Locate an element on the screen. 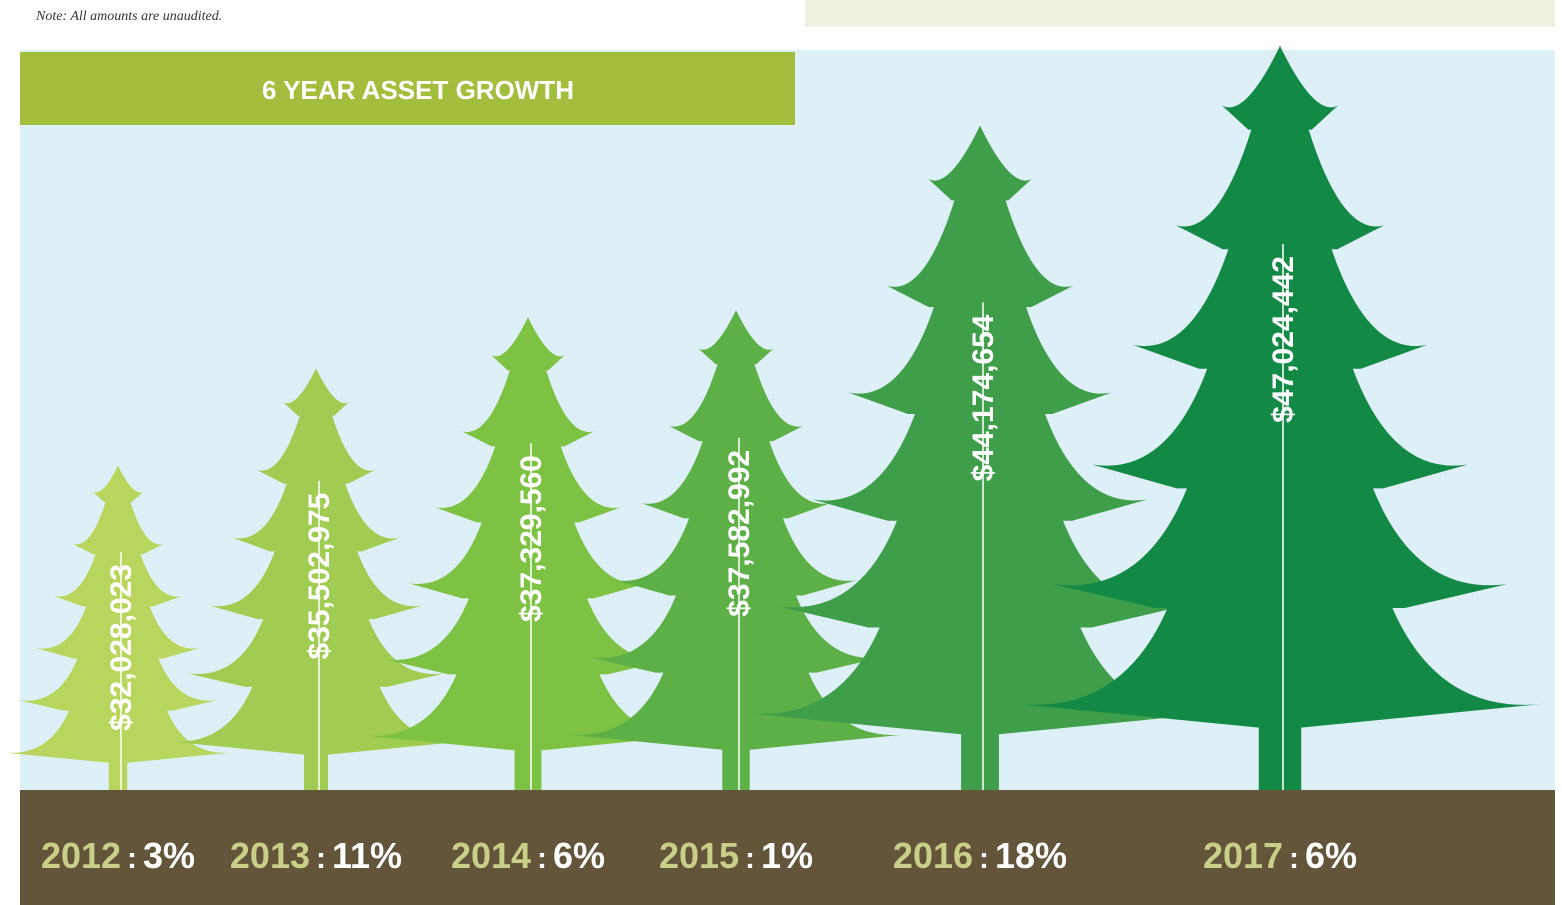  top-band is located at coordinates (1180, 13).